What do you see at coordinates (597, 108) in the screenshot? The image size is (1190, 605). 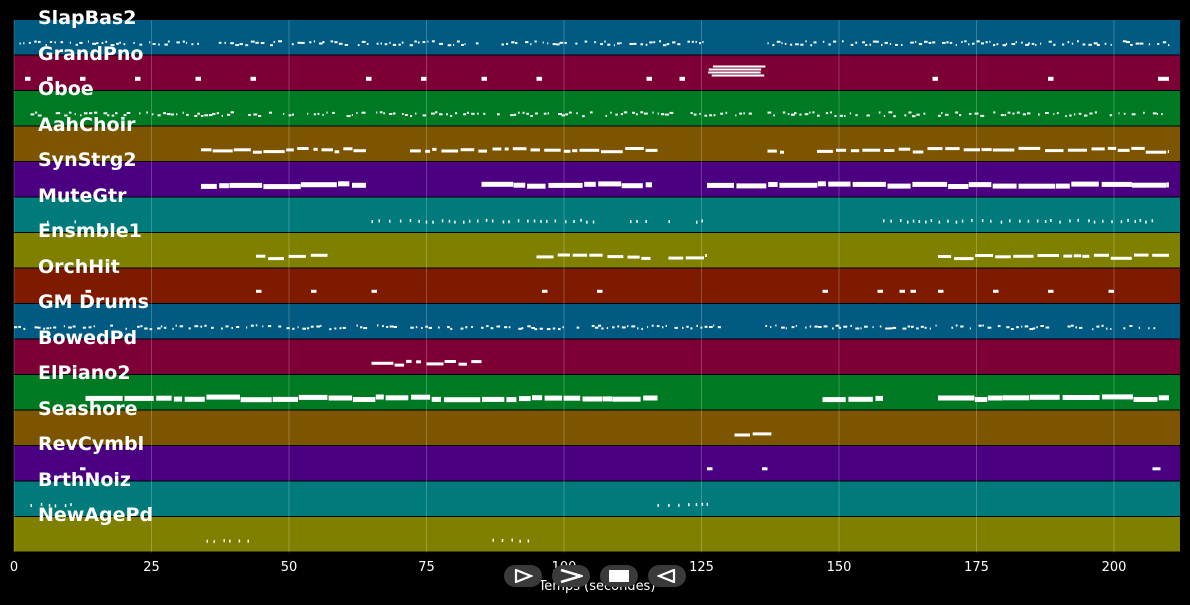 I see `track-lane` at bounding box center [597, 108].